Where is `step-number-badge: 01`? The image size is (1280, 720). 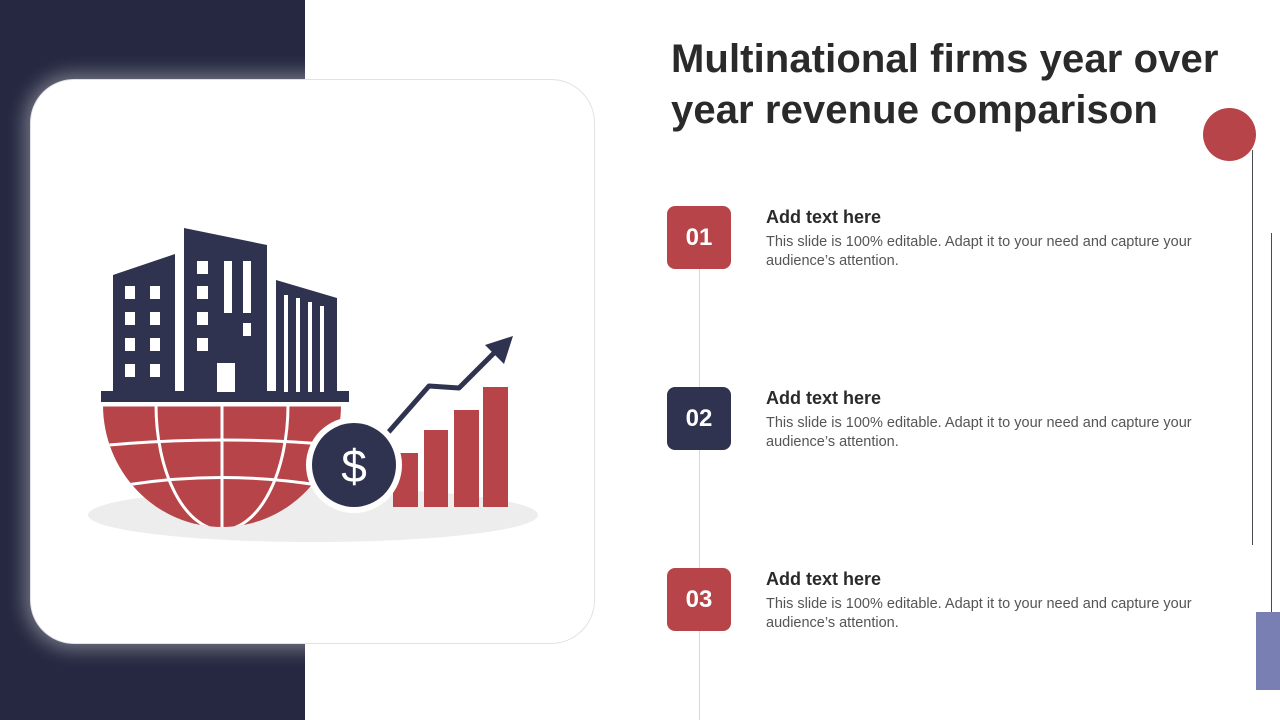
step-number-badge: 01 is located at coordinates (699, 237).